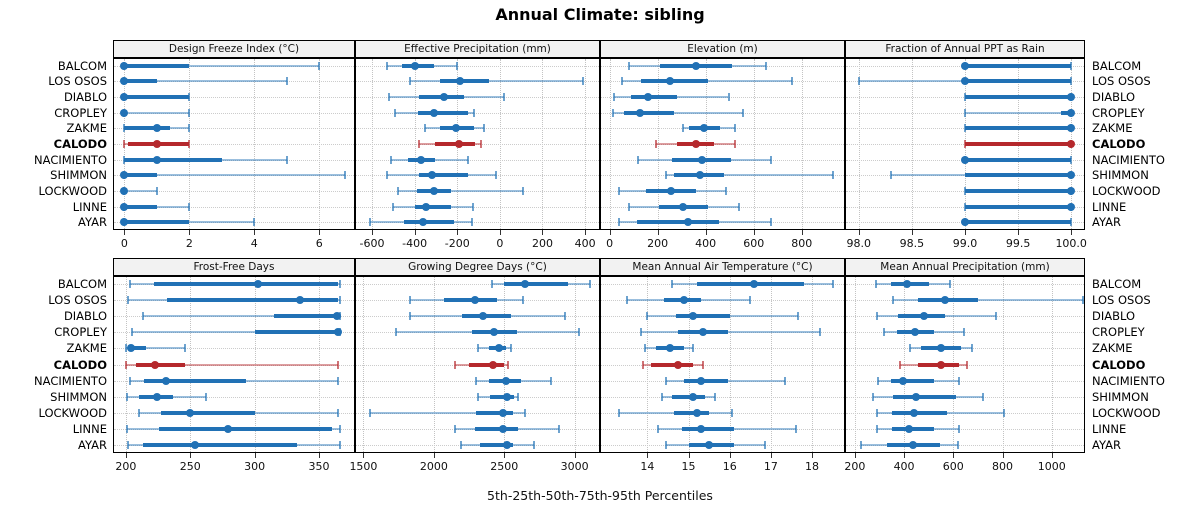 This screenshot has width=1200, height=525. I want to click on series-label-left: SHIMMON, so click(78, 396).